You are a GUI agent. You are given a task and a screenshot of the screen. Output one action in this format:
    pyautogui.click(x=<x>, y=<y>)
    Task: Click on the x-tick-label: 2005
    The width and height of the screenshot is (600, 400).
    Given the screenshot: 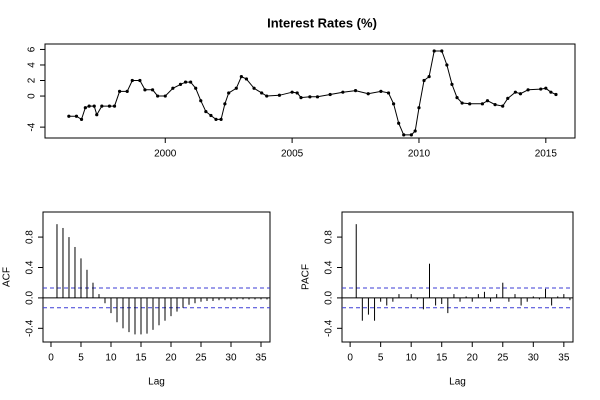 What is the action you would take?
    pyautogui.click(x=292, y=154)
    